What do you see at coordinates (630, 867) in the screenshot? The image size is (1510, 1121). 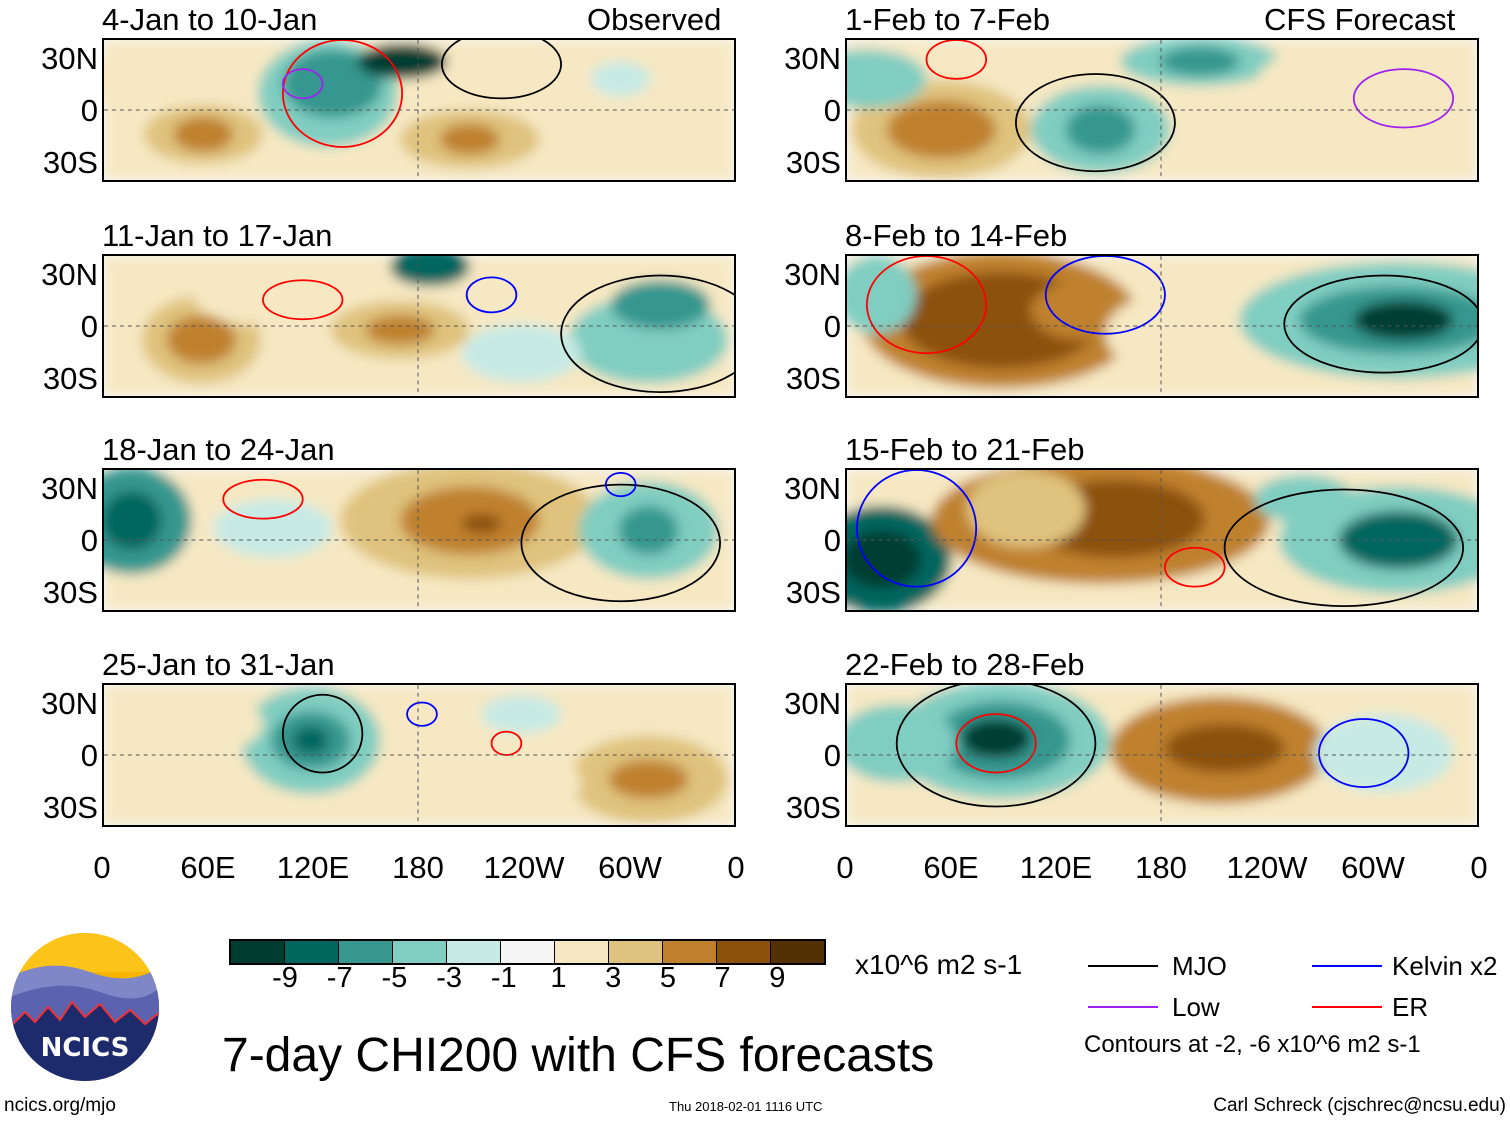 I see `longitude-label: 60W` at bounding box center [630, 867].